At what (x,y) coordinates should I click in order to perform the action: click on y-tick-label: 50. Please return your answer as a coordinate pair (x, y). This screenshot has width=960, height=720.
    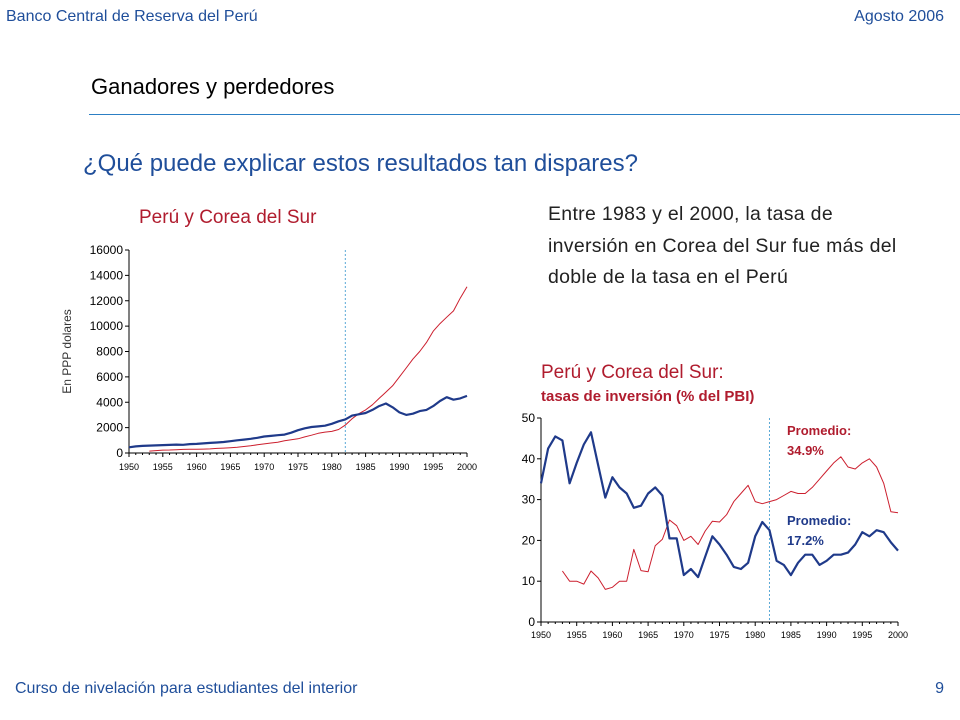
    Looking at the image, I should click on (529, 418).